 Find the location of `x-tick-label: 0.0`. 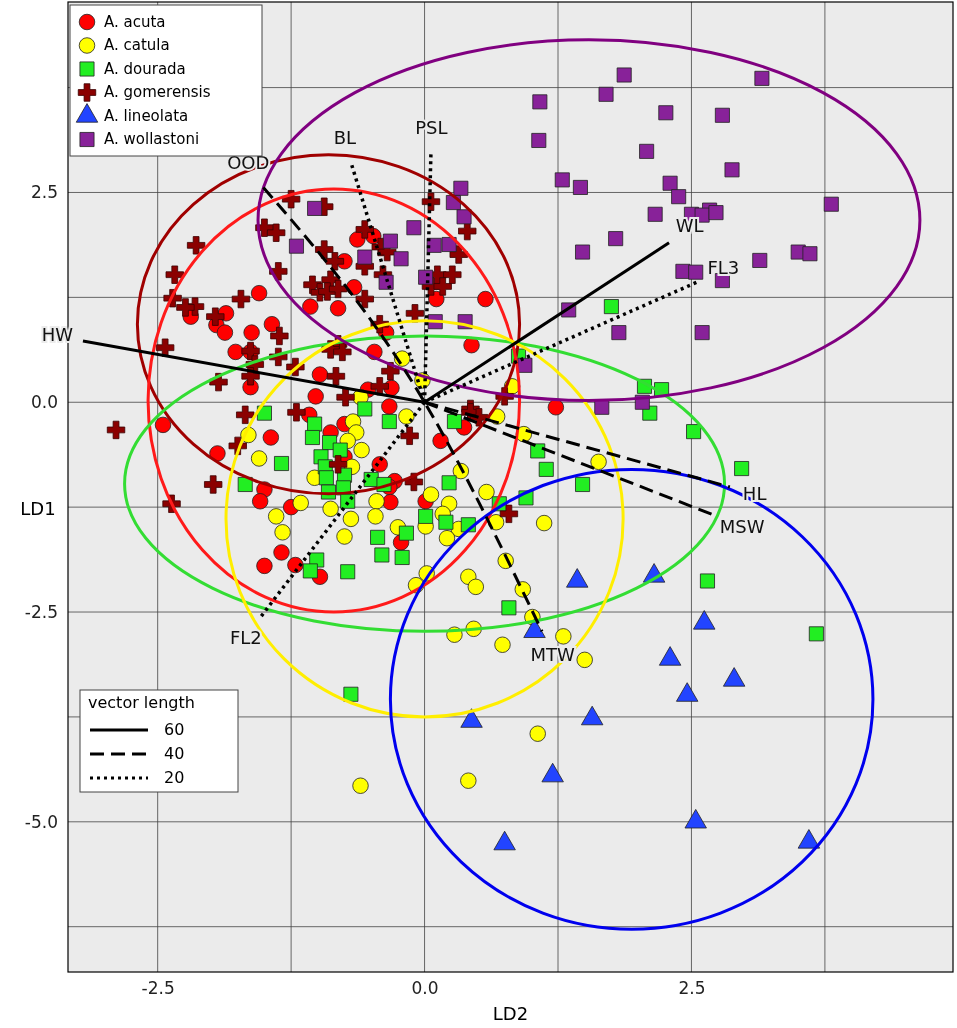

x-tick-label: 0.0 is located at coordinates (425, 988).